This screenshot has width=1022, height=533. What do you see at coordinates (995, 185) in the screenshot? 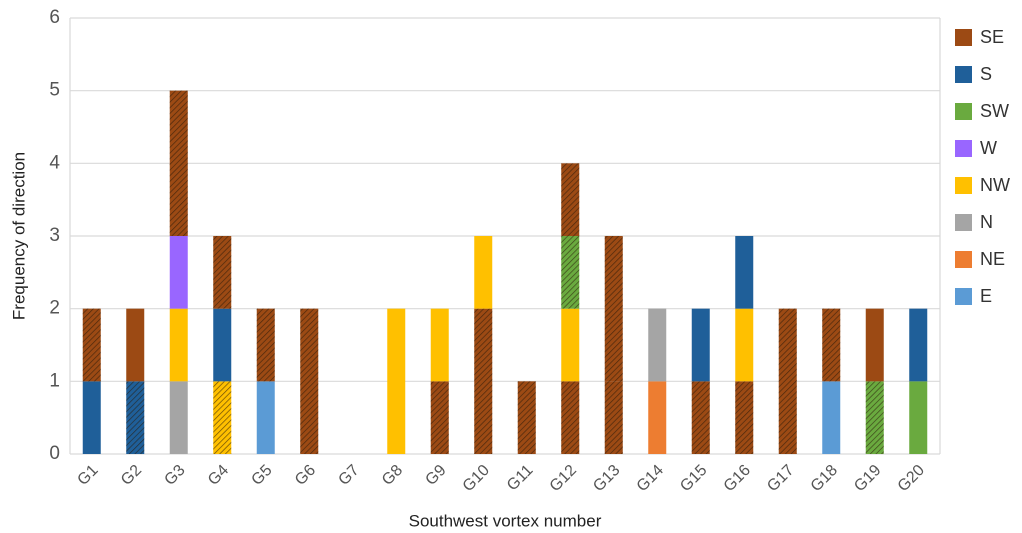
I see `legend-label: NW` at bounding box center [995, 185].